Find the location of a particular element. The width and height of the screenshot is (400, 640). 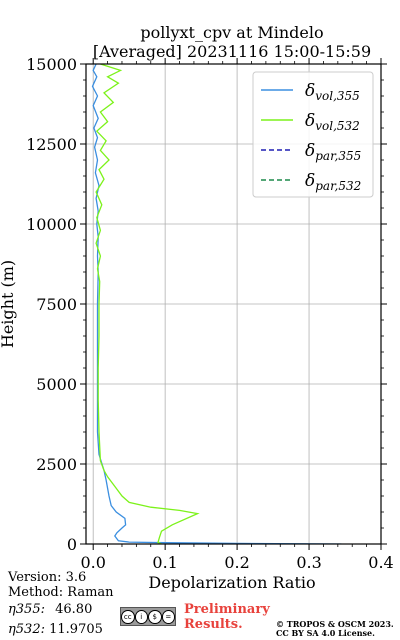

chart-title-line1: pollyxt_cpv at Mindelo is located at coordinates (231, 32).